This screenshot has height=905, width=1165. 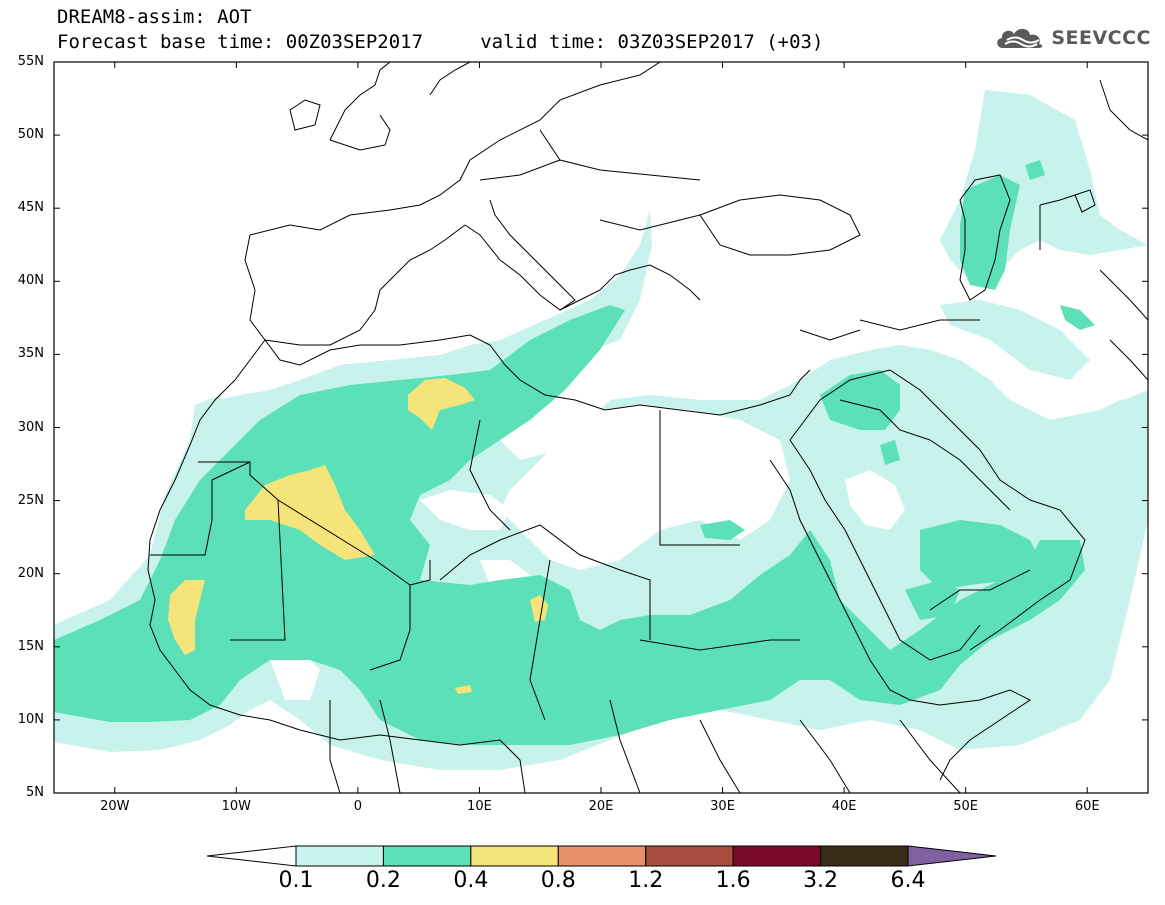 I want to click on lat-tick-label: 10N, so click(x=30, y=719).